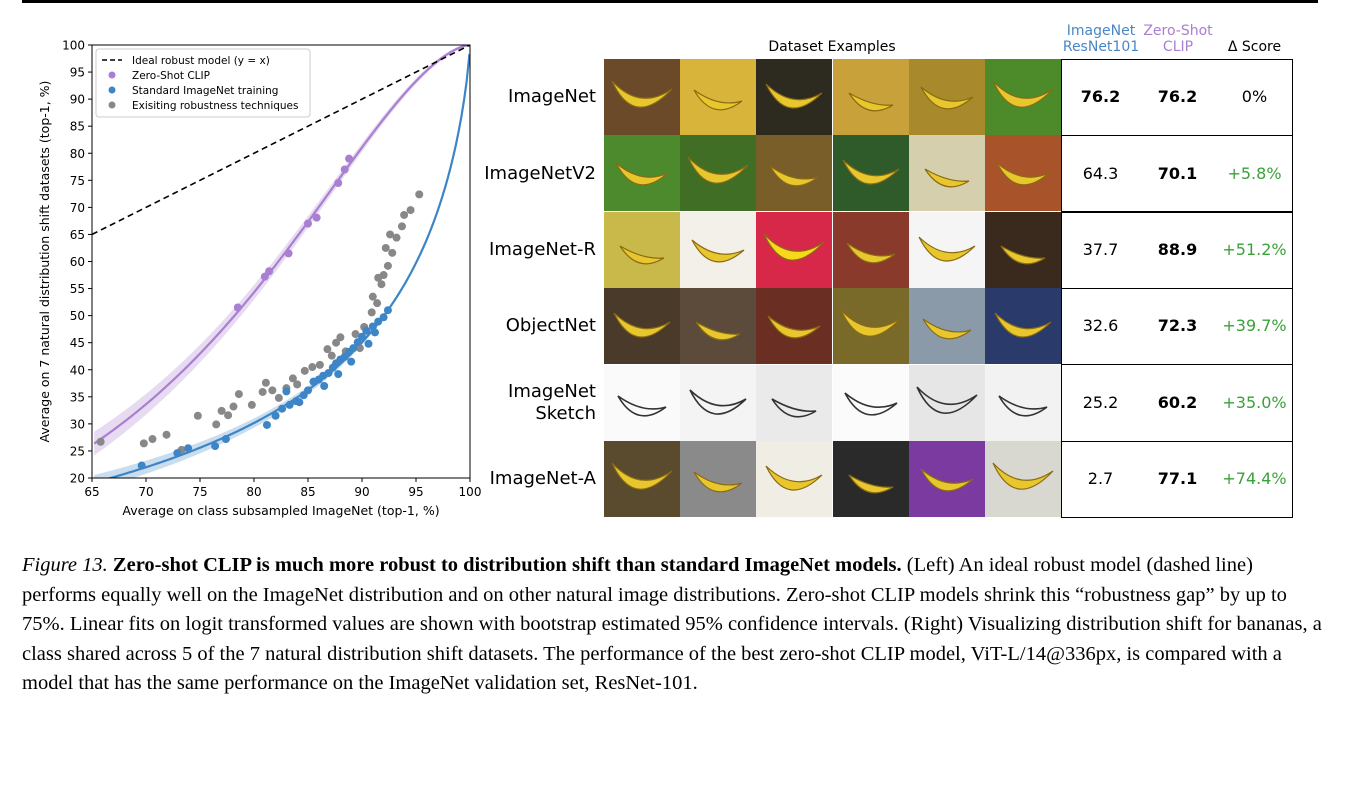  I want to click on y-tick-label: 65, so click(77, 235).